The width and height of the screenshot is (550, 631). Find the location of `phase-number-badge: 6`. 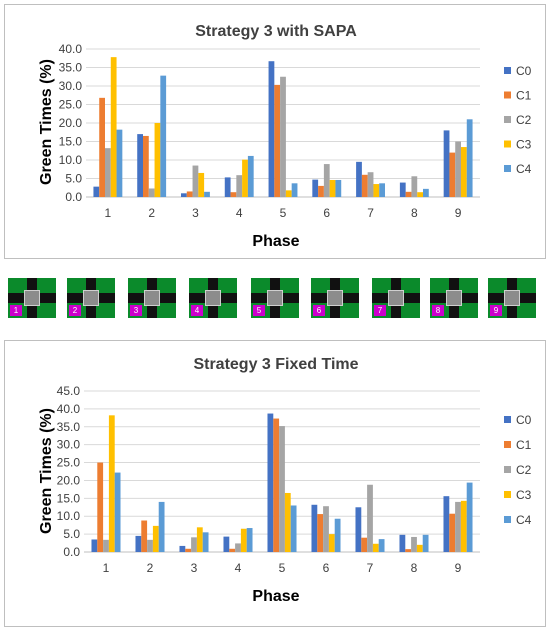

phase-number-badge: 6 is located at coordinates (319, 310).